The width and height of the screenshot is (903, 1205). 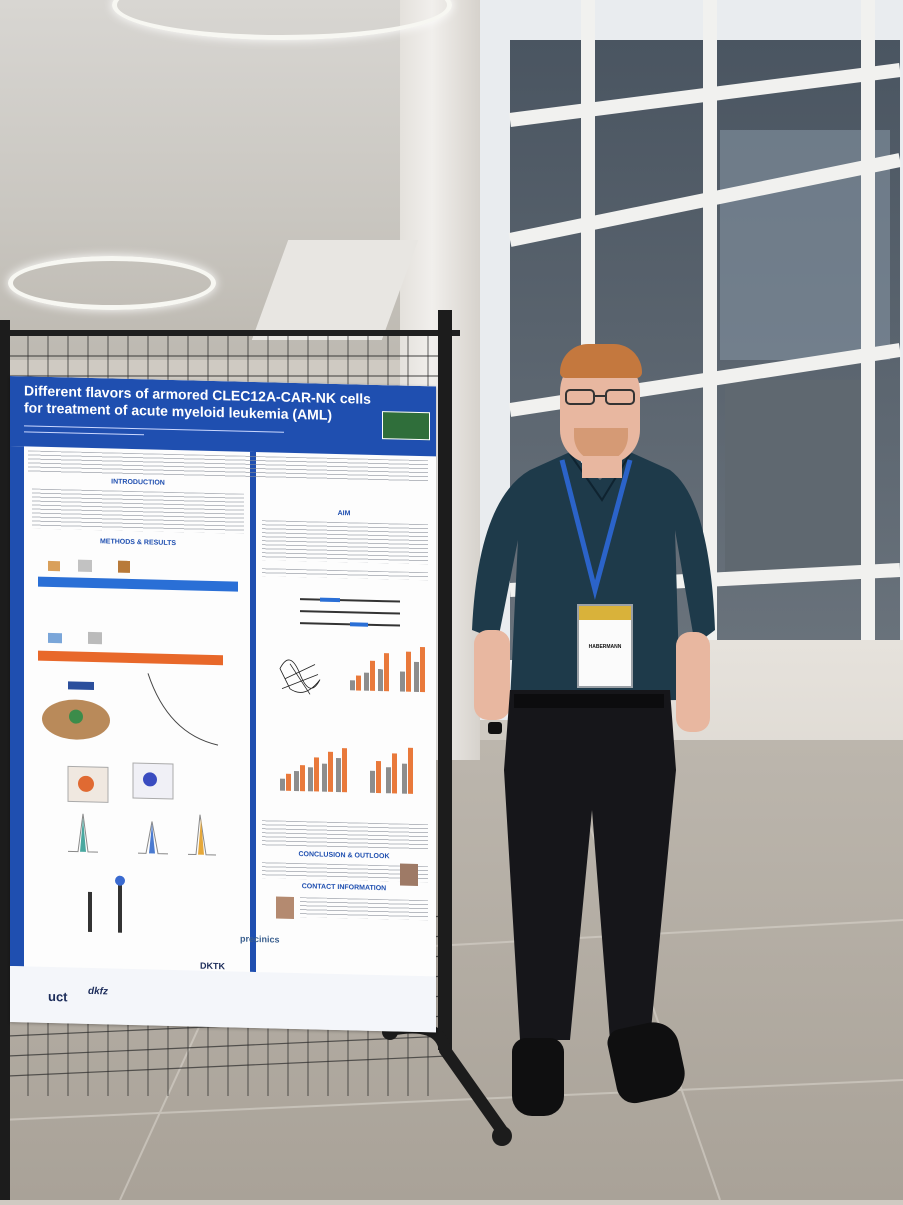 I want to click on methods-figures, so click(x=138, y=746).